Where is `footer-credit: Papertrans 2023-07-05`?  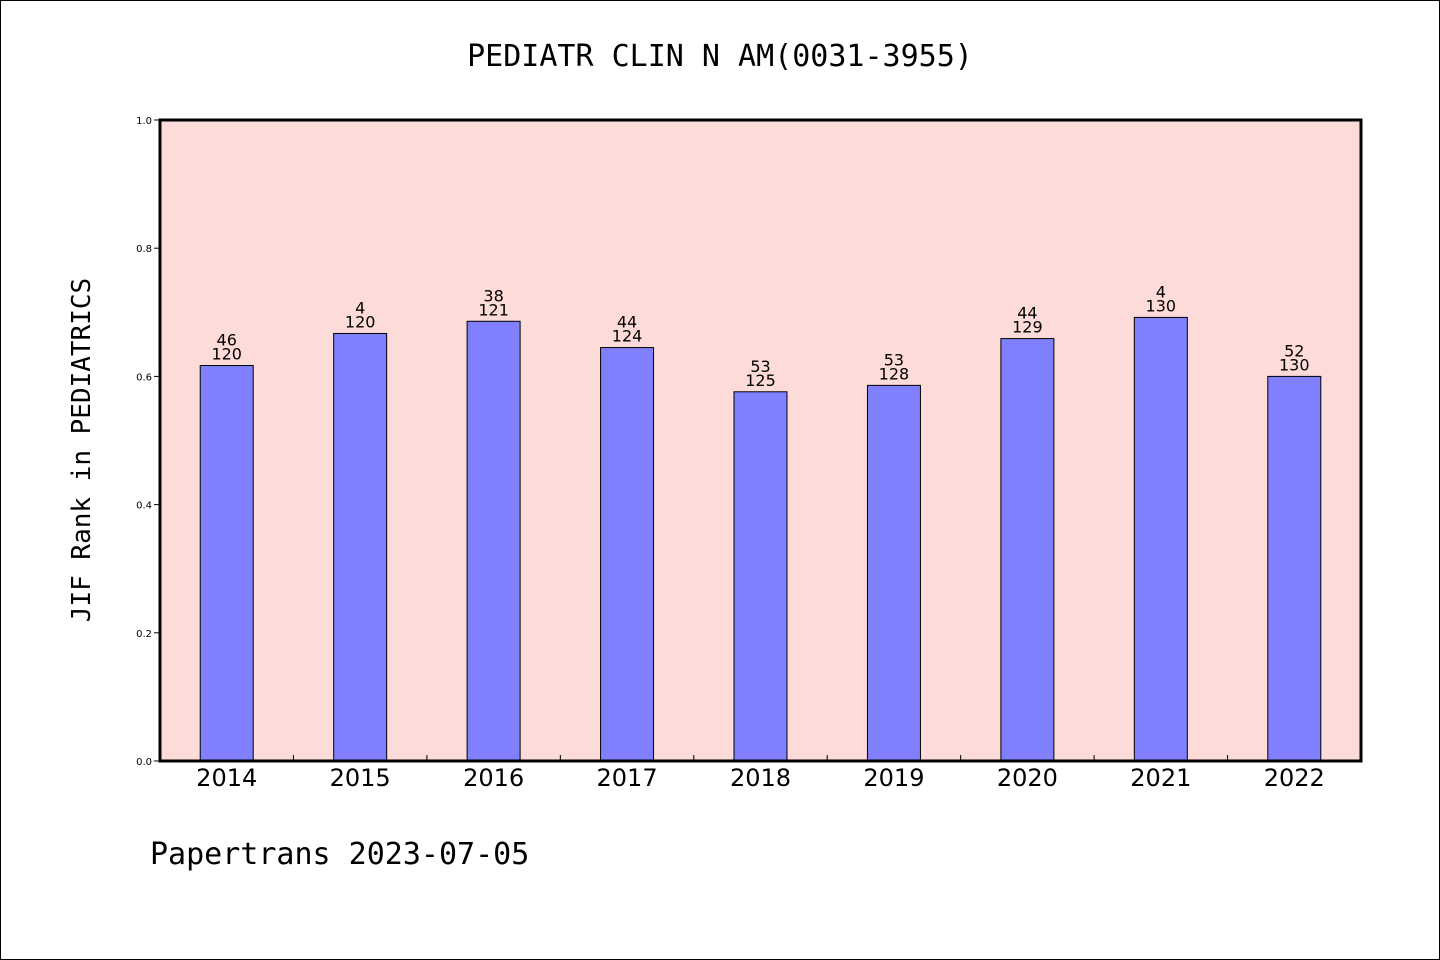 footer-credit: Papertrans 2023-07-05 is located at coordinates (339, 854).